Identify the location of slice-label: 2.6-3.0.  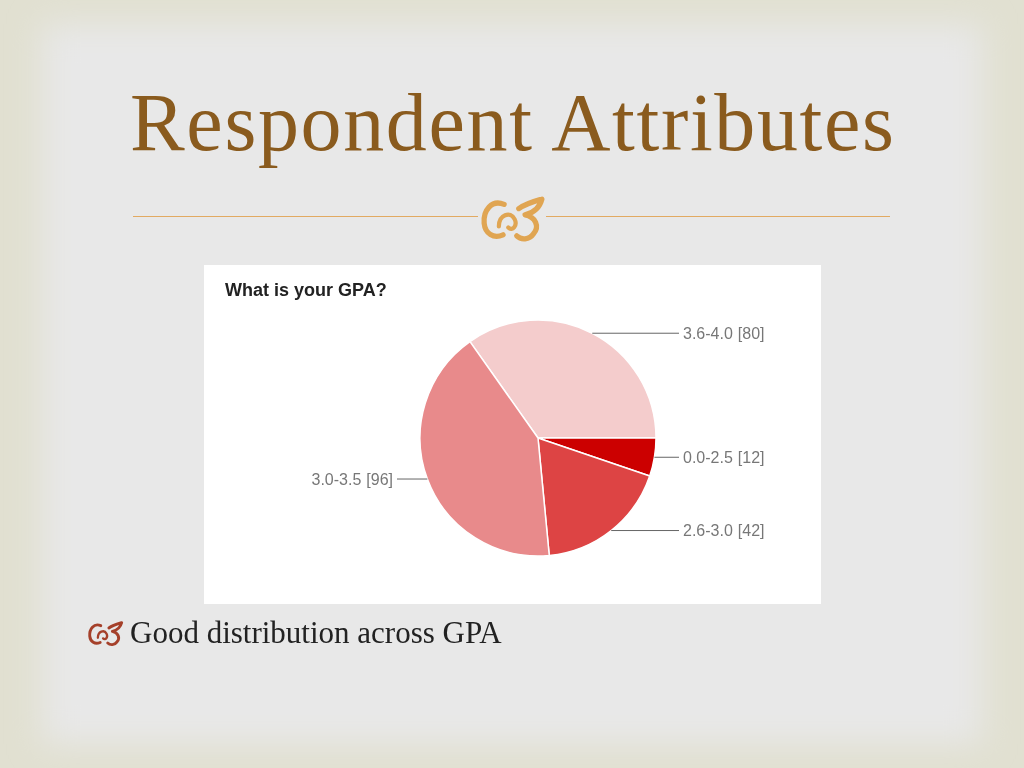
(708, 531).